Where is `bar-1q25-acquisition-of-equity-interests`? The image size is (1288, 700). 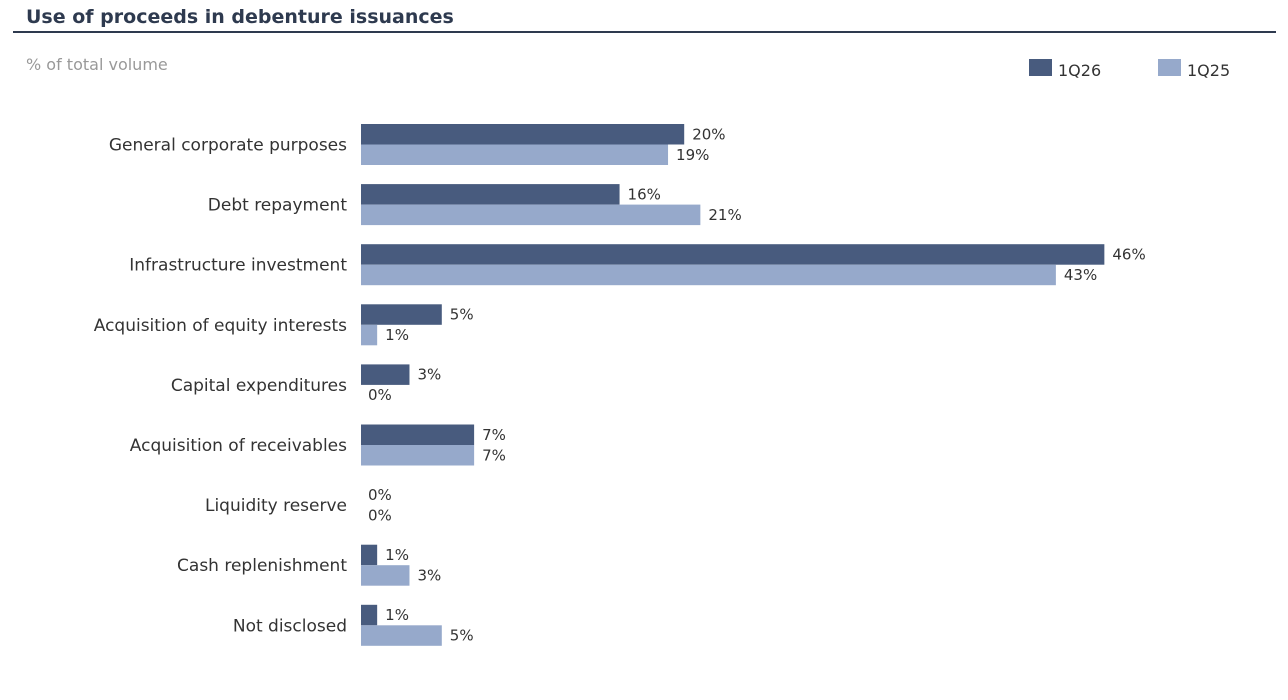
bar-1q25-acquisition-of-equity-interests is located at coordinates (369, 335).